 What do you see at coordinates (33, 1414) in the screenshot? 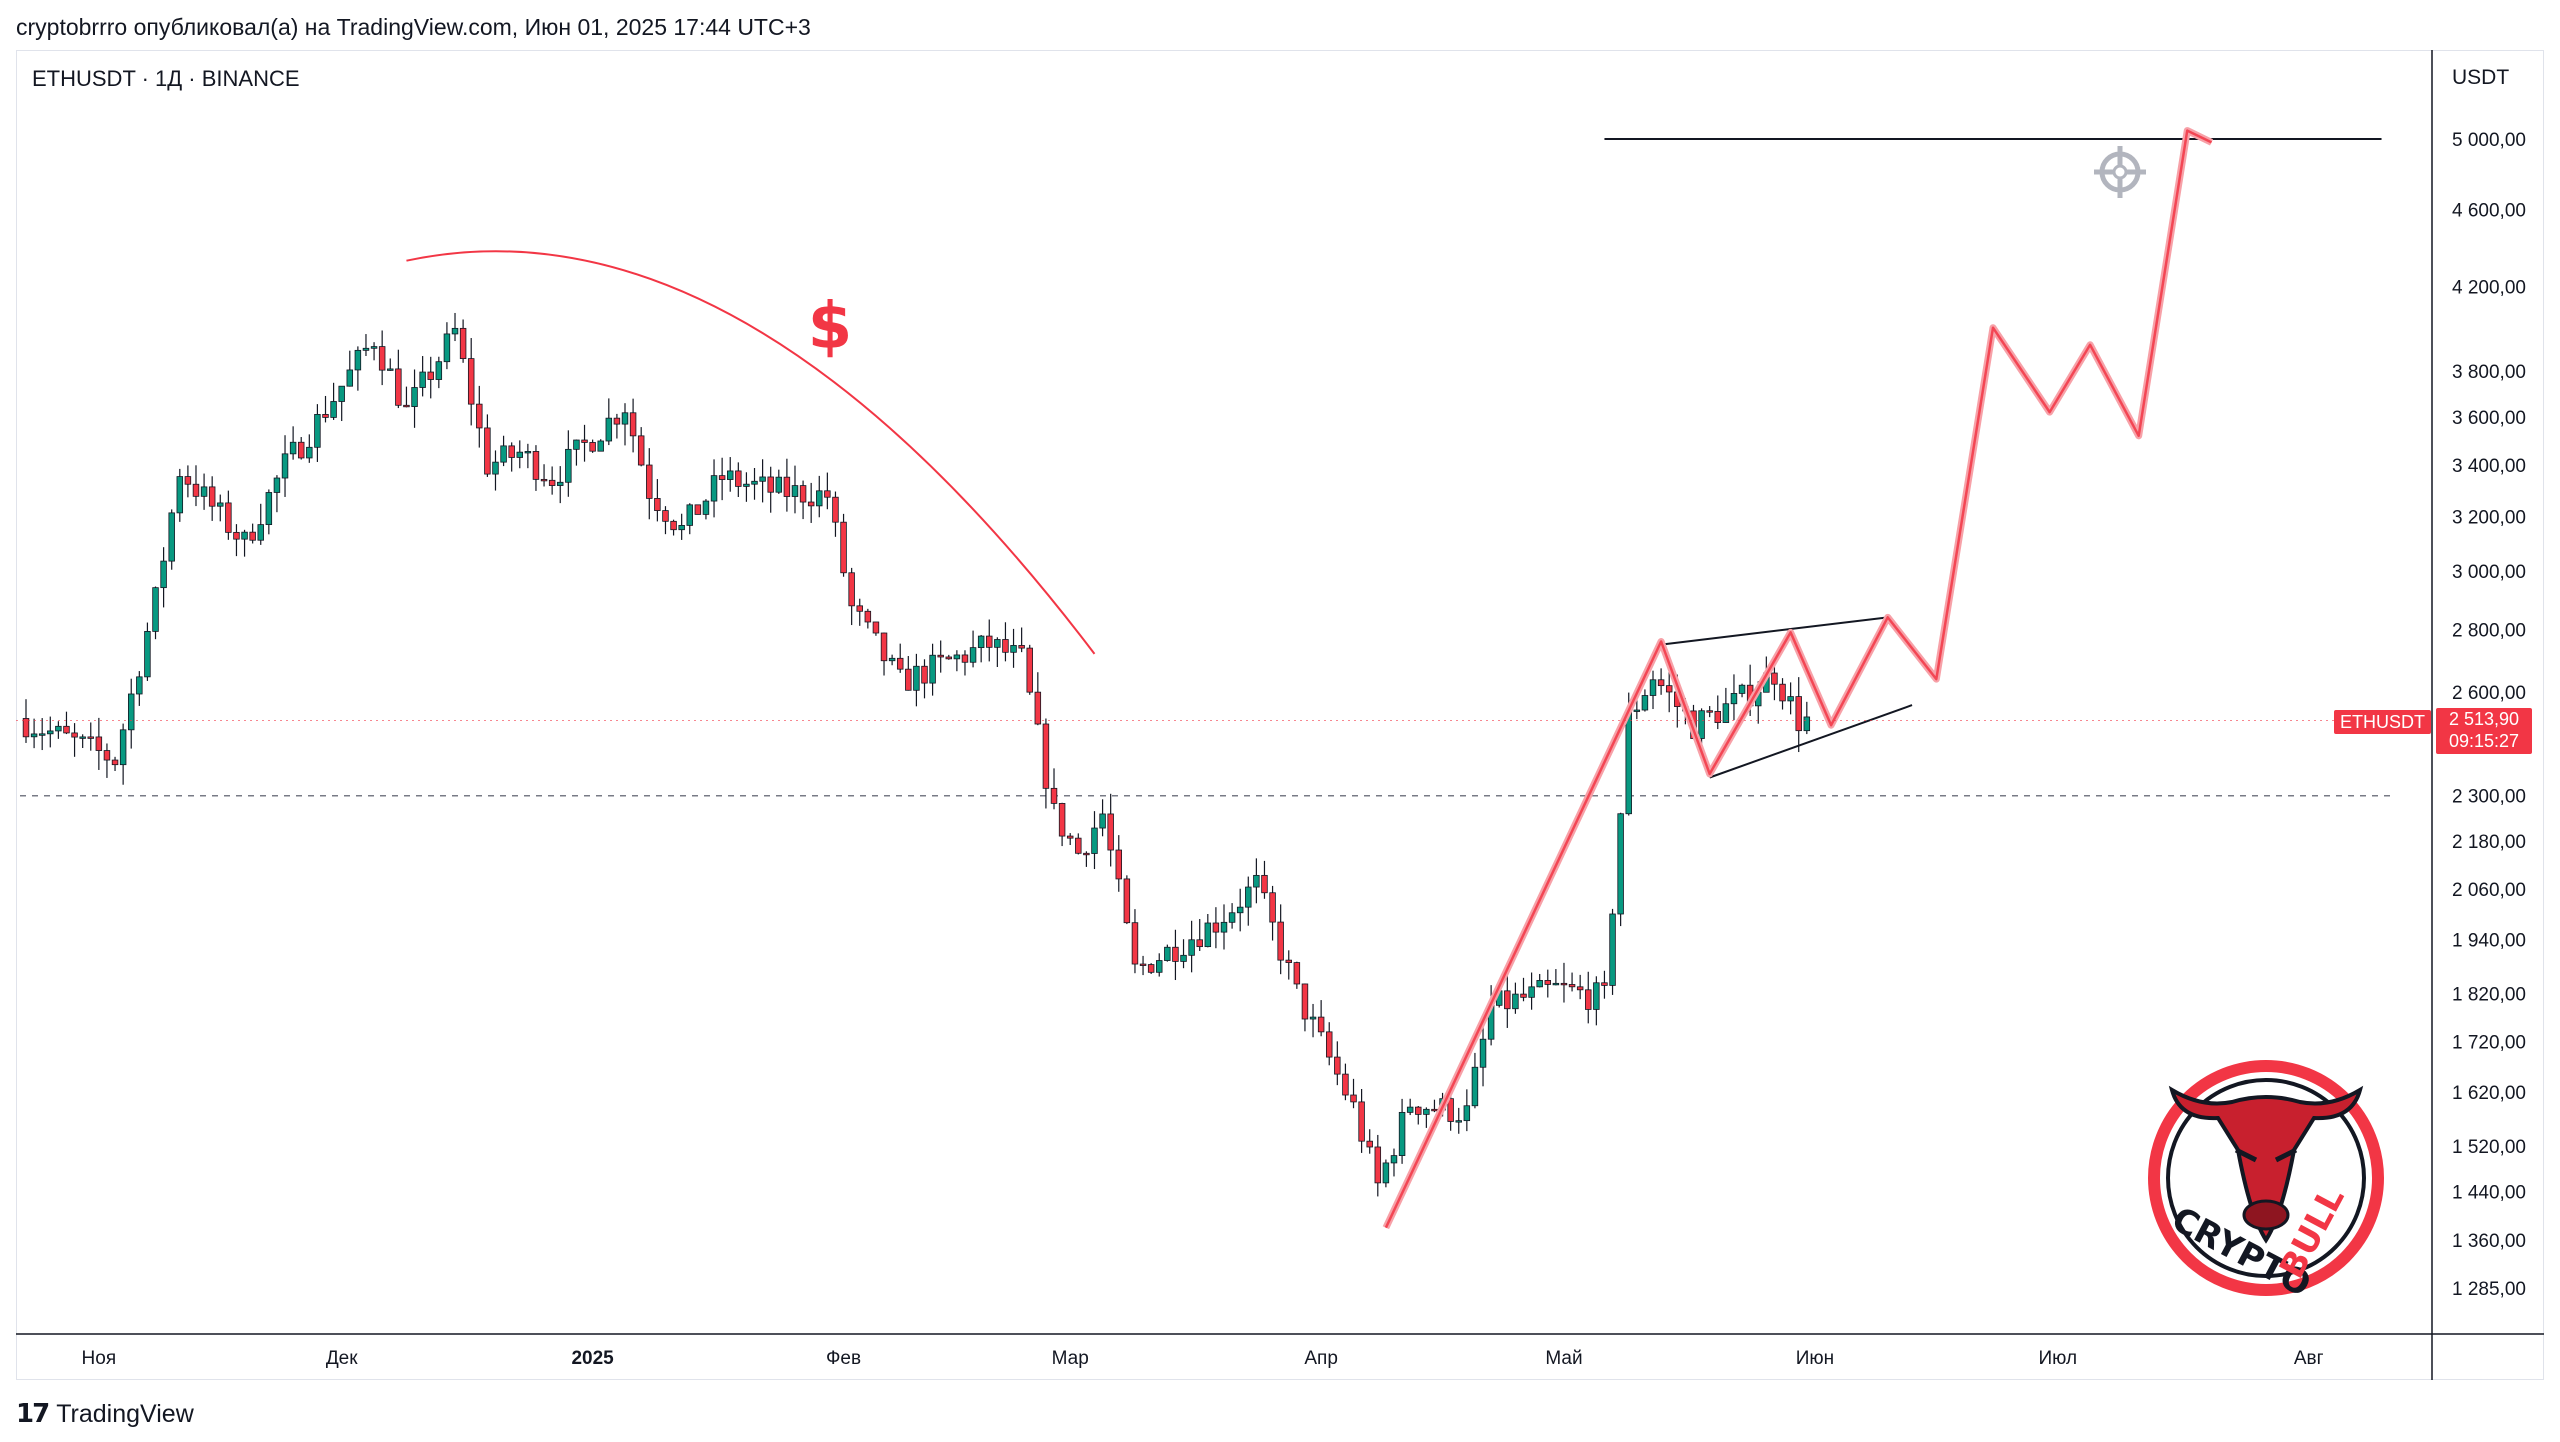
I see `tradingview-icon: 17` at bounding box center [33, 1414].